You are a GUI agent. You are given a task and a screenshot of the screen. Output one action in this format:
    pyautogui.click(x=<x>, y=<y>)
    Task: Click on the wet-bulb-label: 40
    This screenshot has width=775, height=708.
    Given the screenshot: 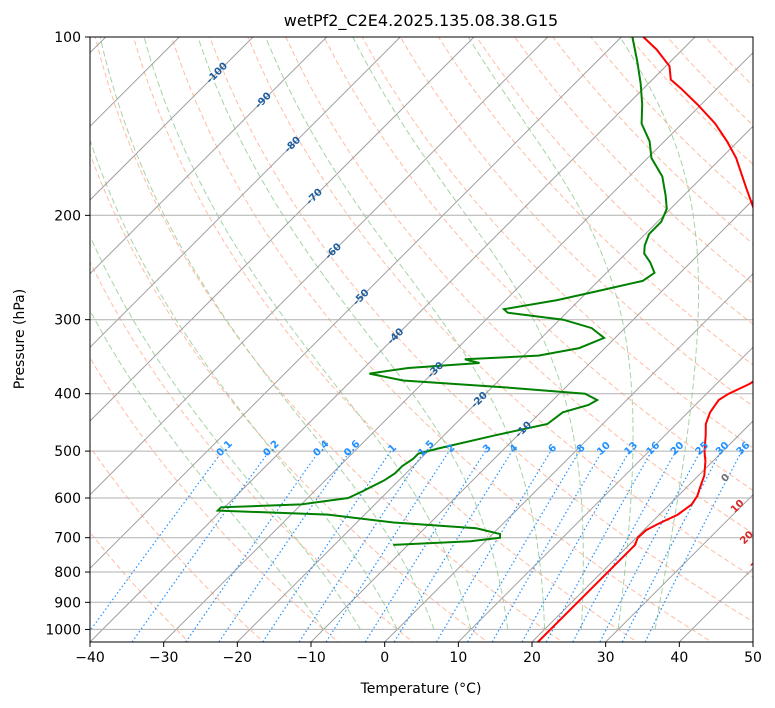 What is the action you would take?
    pyautogui.click(x=770, y=591)
    